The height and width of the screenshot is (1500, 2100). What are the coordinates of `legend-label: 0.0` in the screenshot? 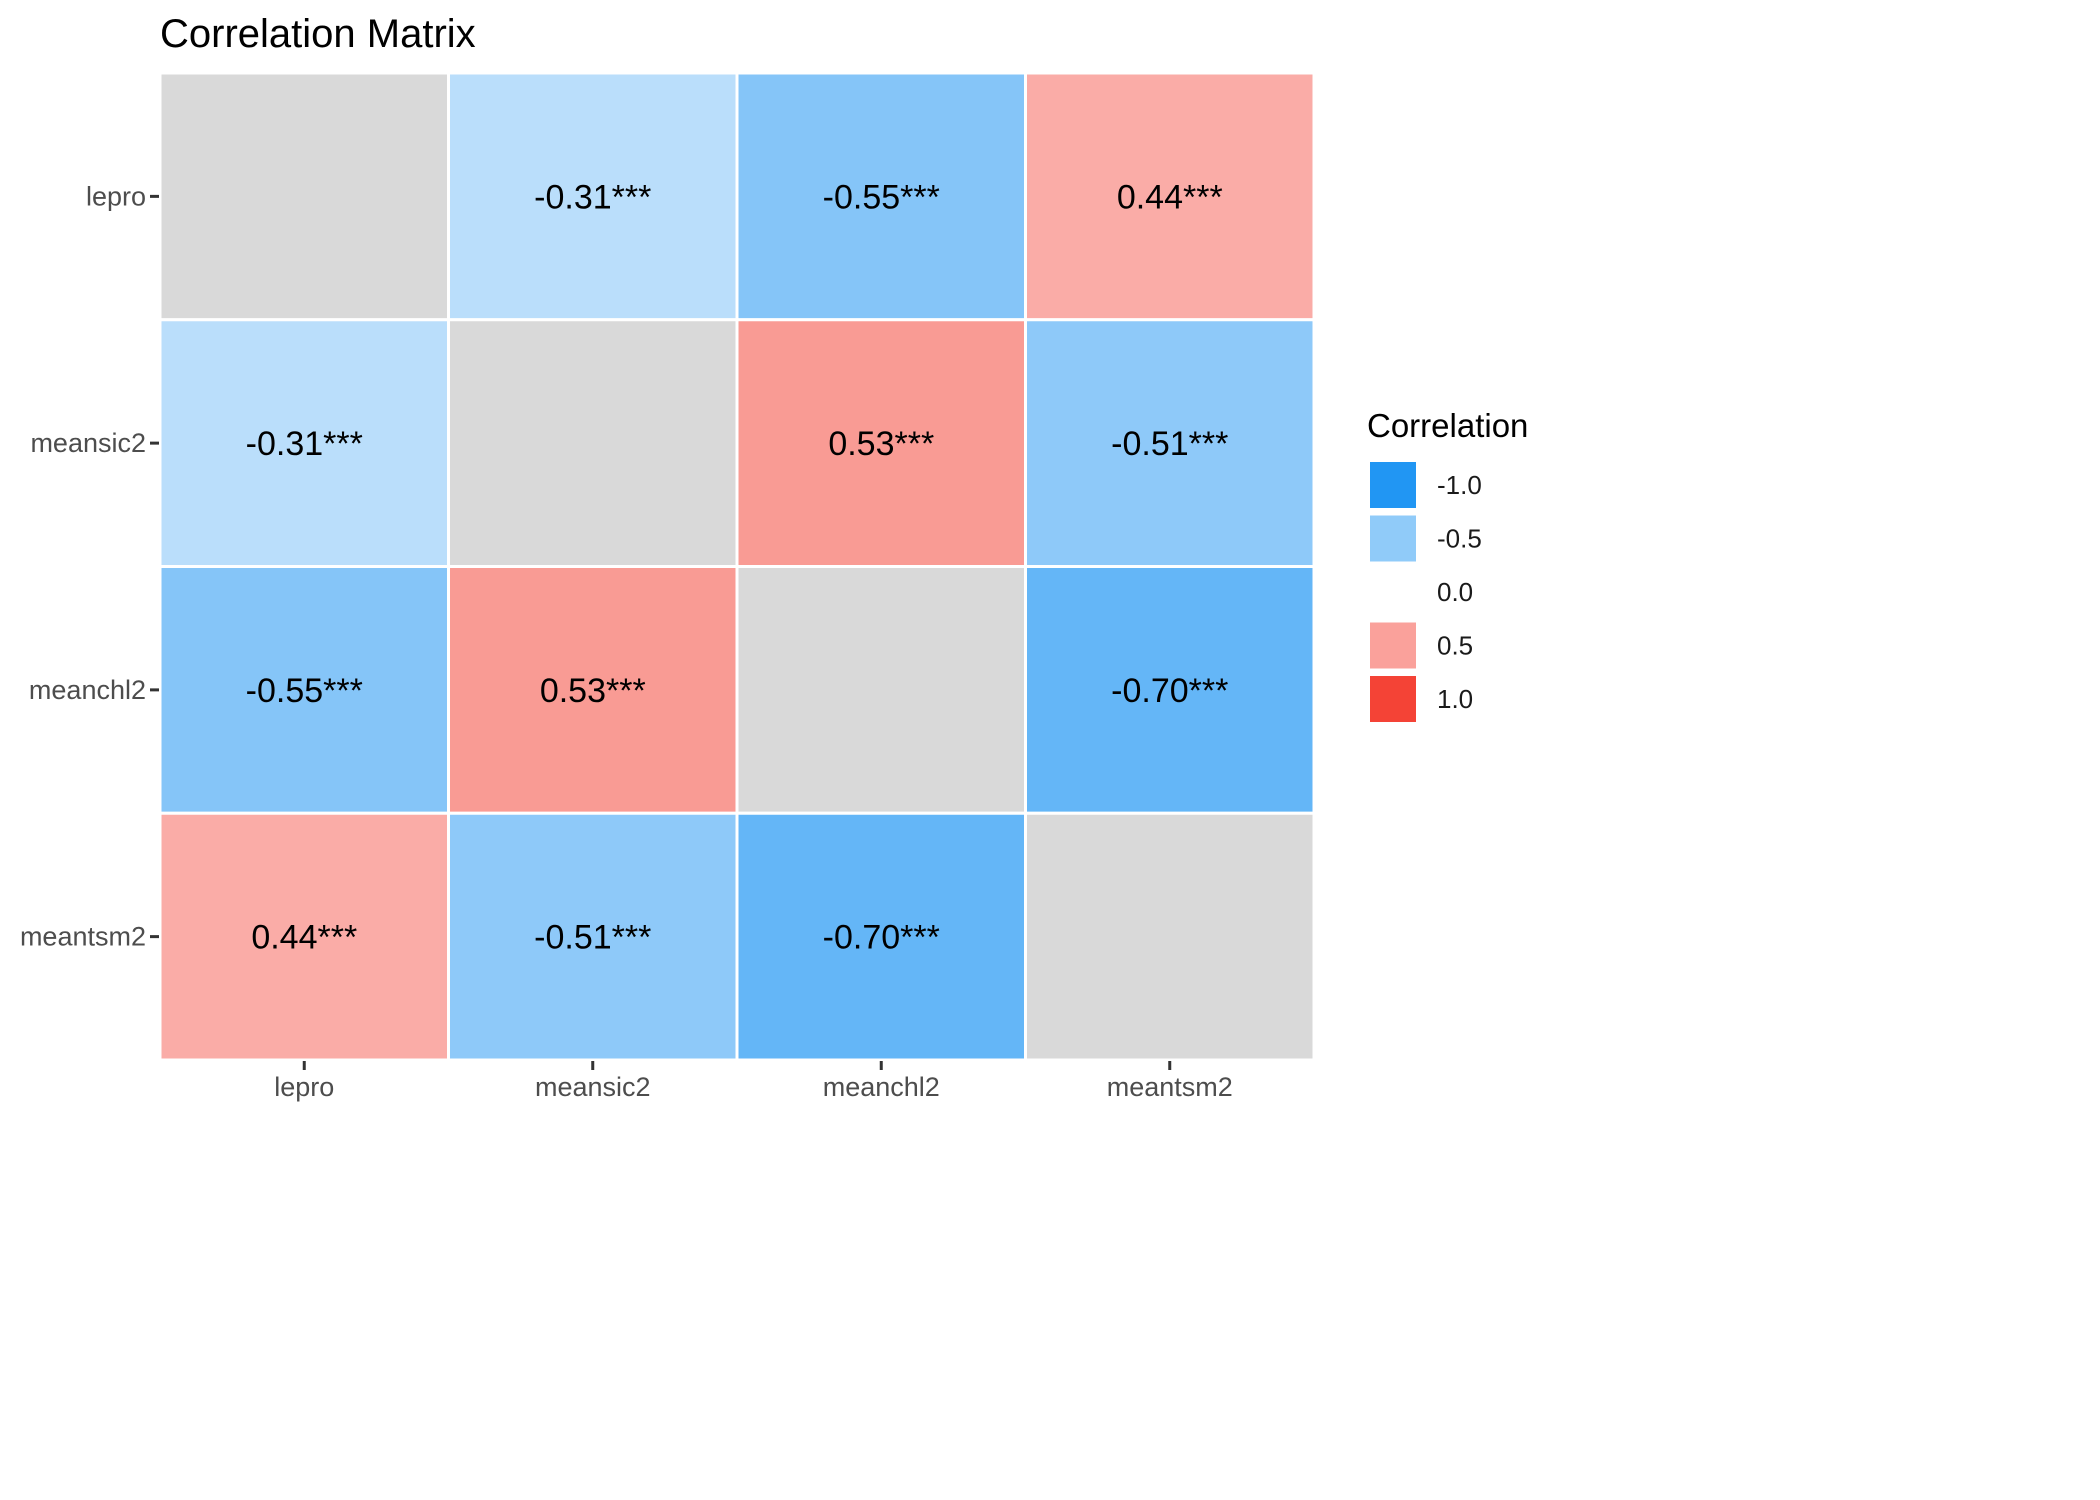 It's located at (1455, 592).